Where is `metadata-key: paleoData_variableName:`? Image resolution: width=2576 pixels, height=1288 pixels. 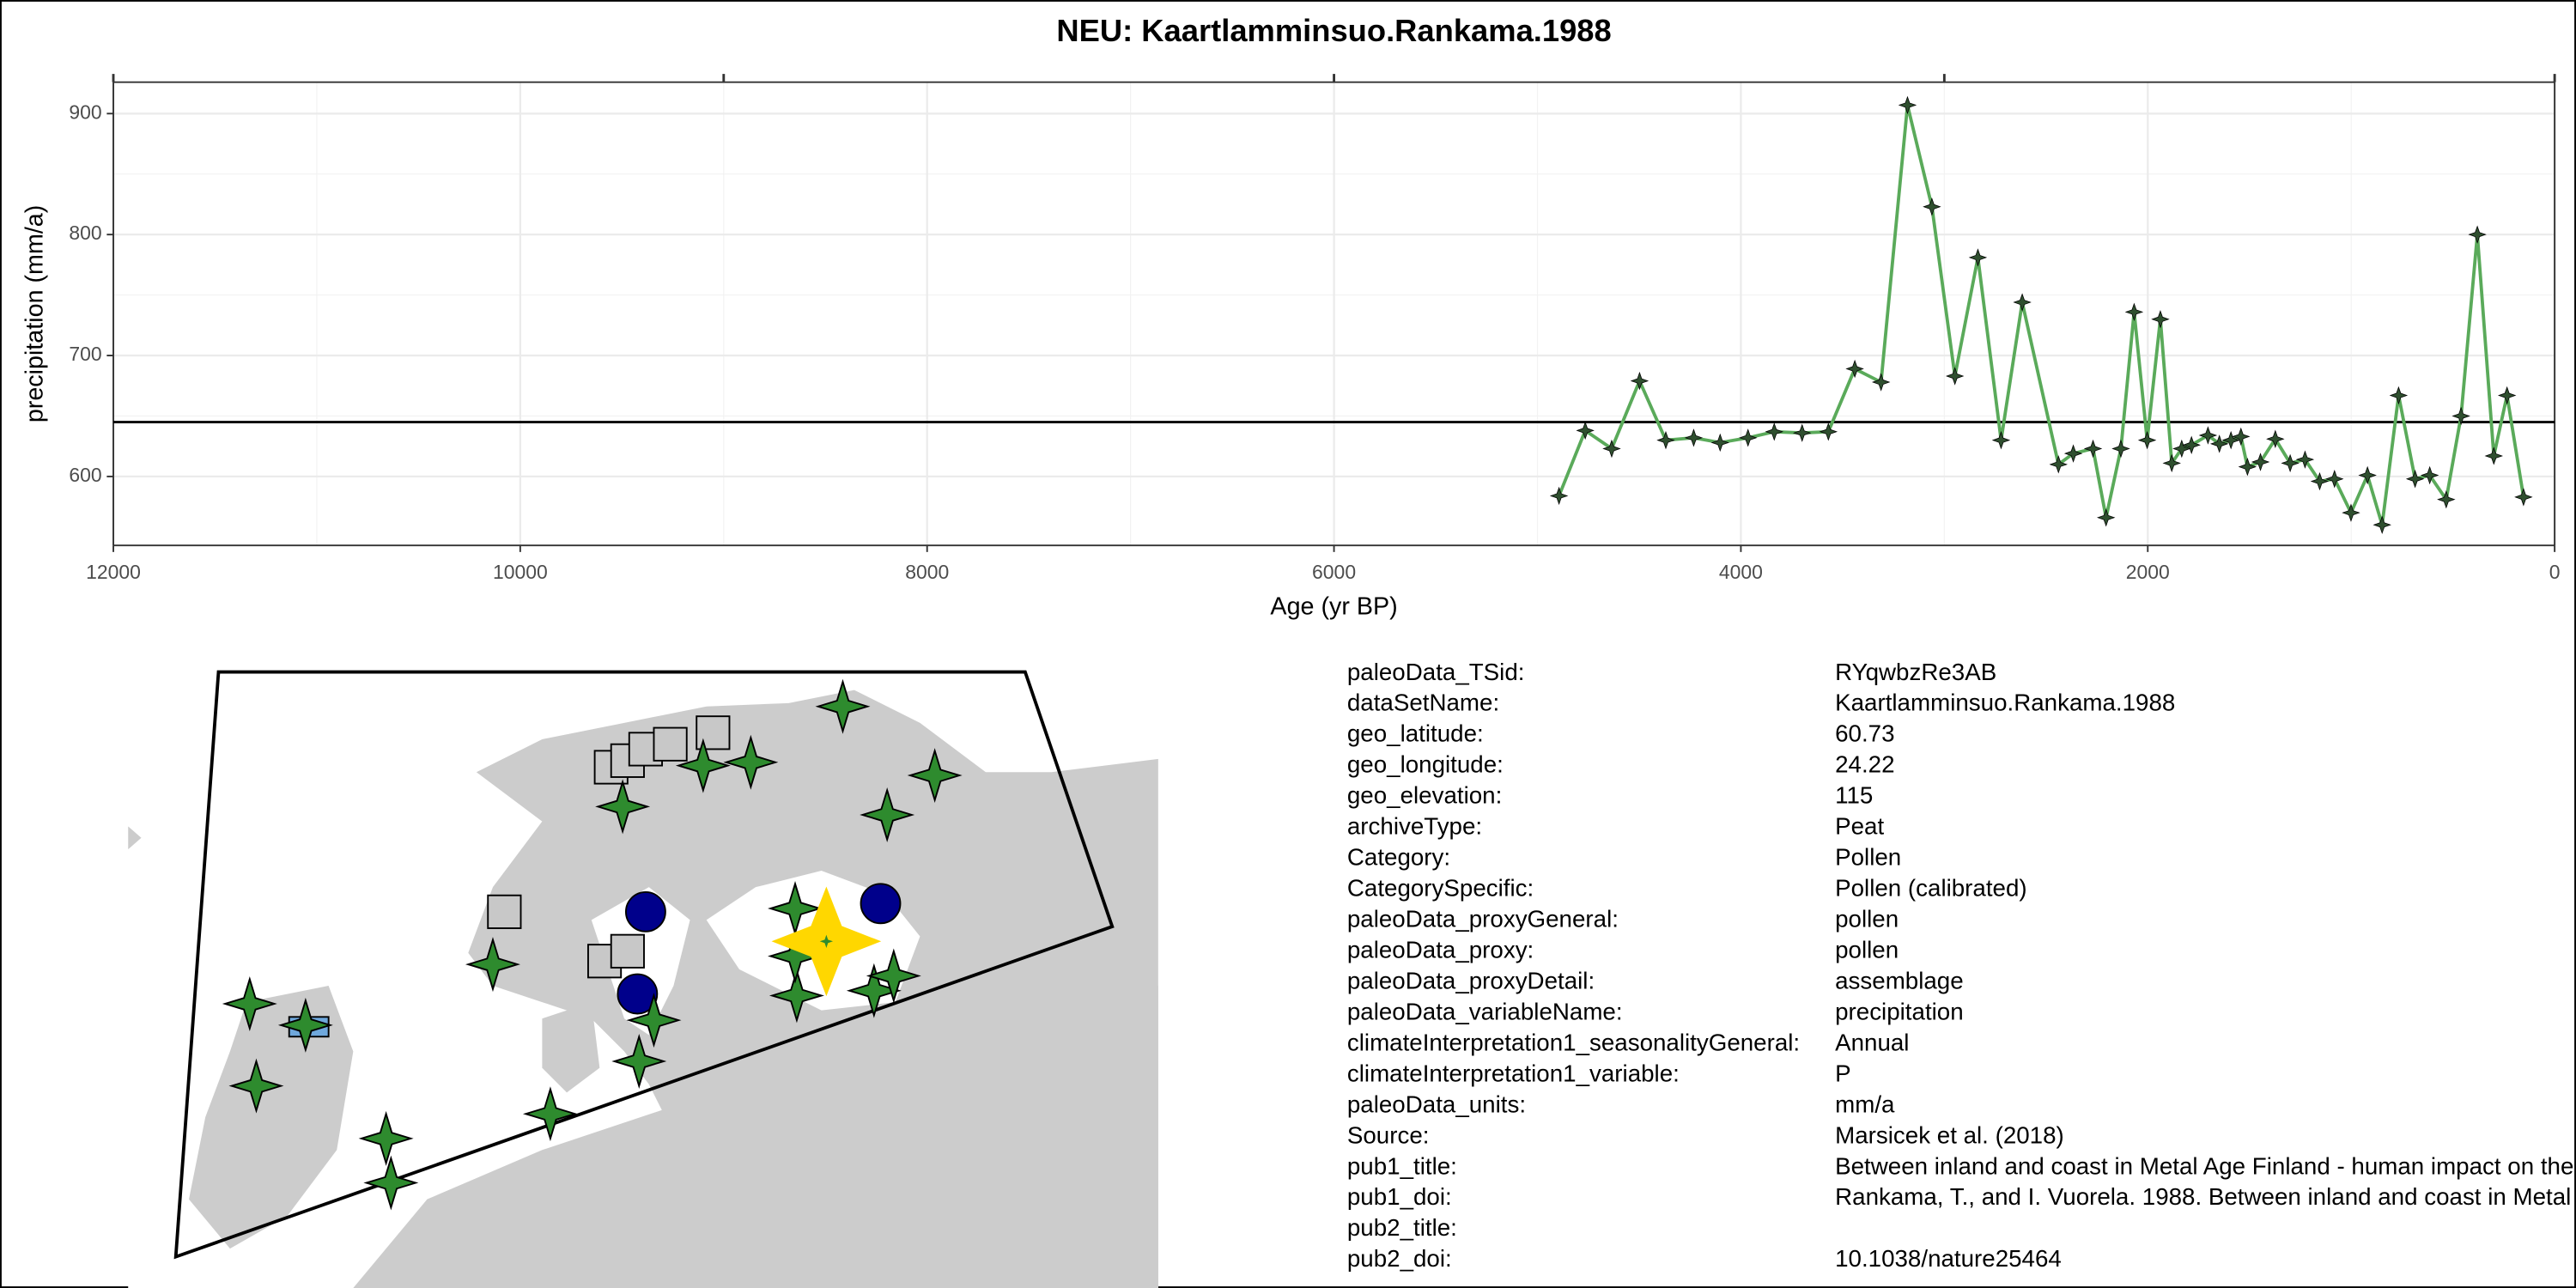
metadata-key: paleoData_variableName: is located at coordinates (1485, 1011).